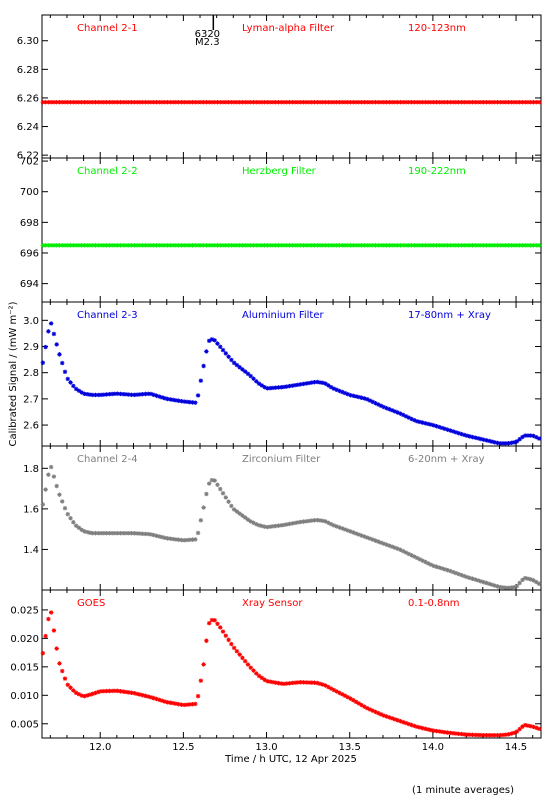 The image size is (550, 800). What do you see at coordinates (28, 156) in the screenshot?
I see `y-tick-label: 6.22` at bounding box center [28, 156].